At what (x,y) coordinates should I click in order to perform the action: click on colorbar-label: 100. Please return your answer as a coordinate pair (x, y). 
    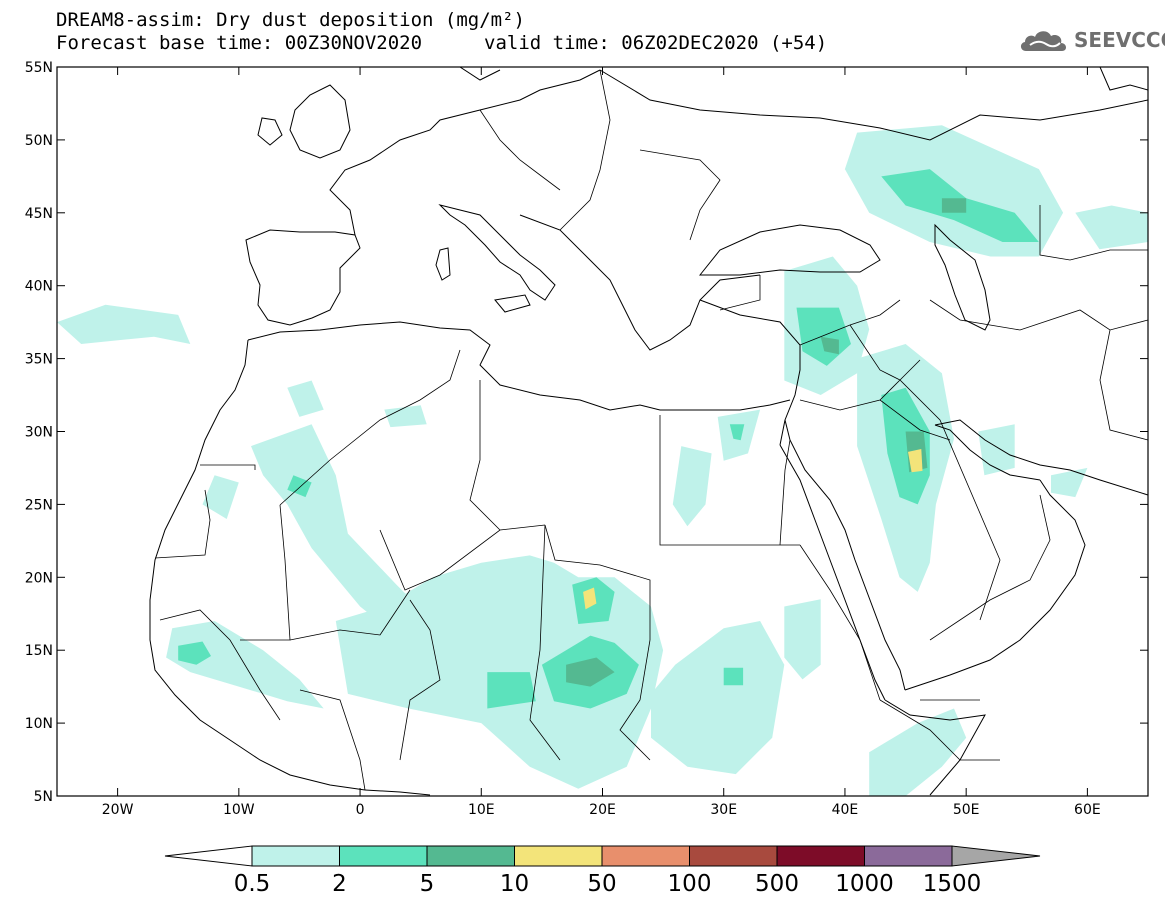
    Looking at the image, I should click on (690, 884).